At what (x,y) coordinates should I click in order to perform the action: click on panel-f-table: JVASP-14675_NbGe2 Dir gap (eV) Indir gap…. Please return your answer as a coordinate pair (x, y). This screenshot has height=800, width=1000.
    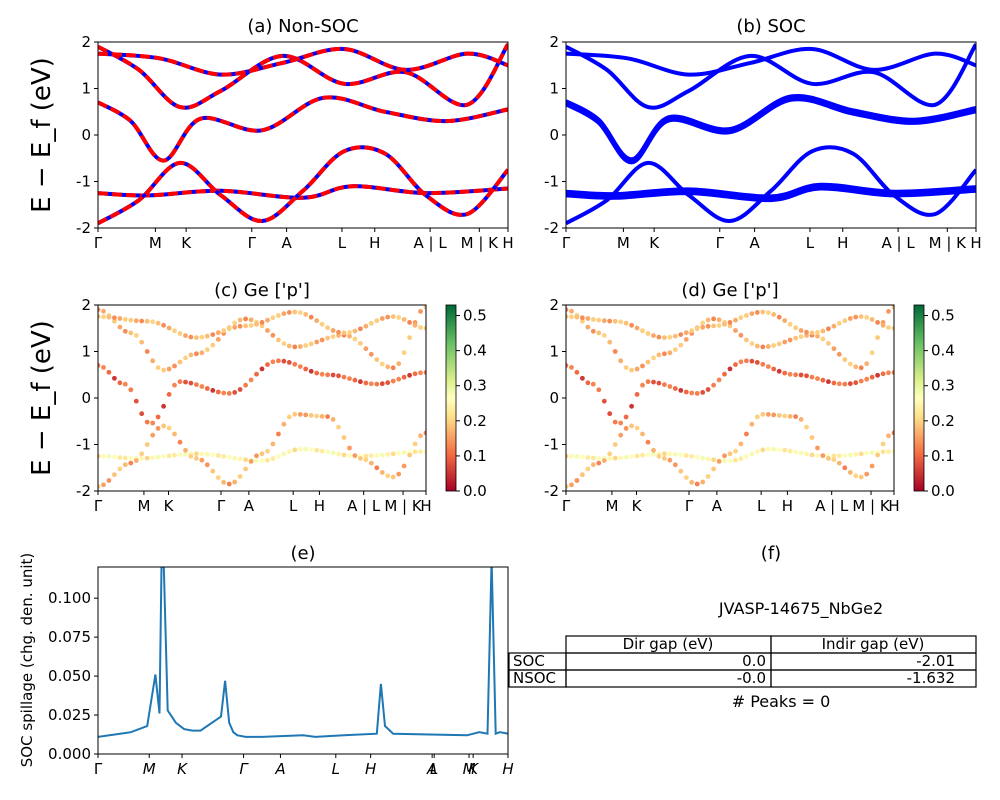
    Looking at the image, I should click on (742, 655).